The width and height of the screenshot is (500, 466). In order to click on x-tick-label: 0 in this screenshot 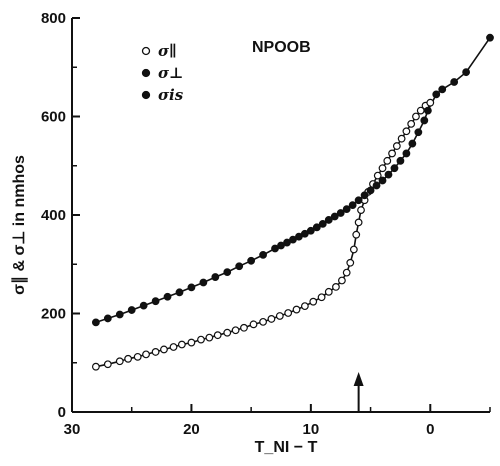, I will do `click(430, 429)`.